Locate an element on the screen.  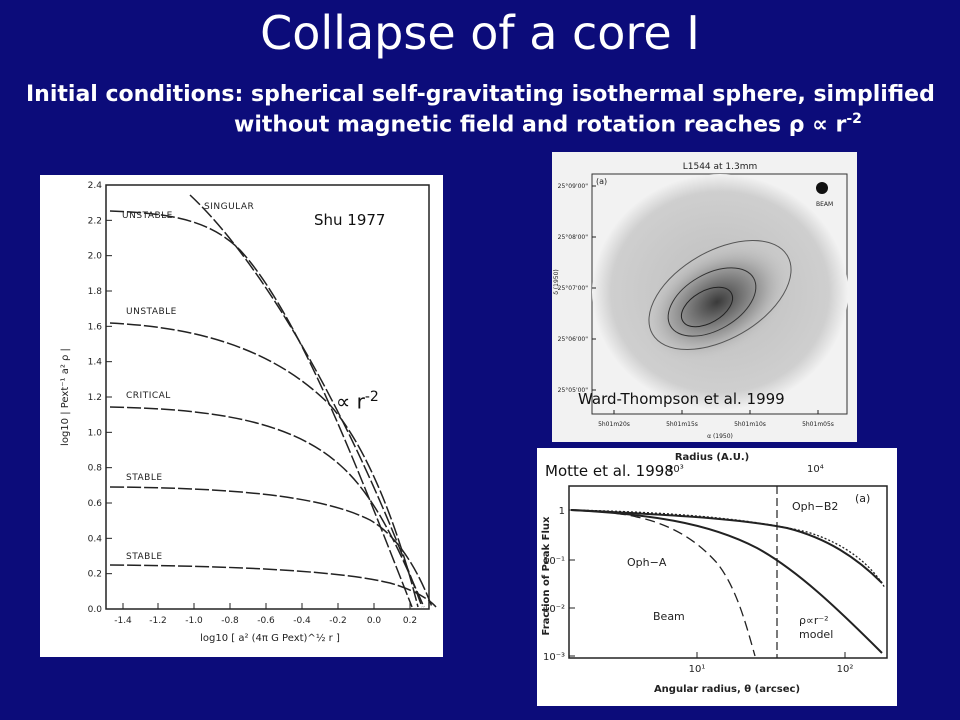
motte-curve-oph-b2 is located at coordinates (726, 546).